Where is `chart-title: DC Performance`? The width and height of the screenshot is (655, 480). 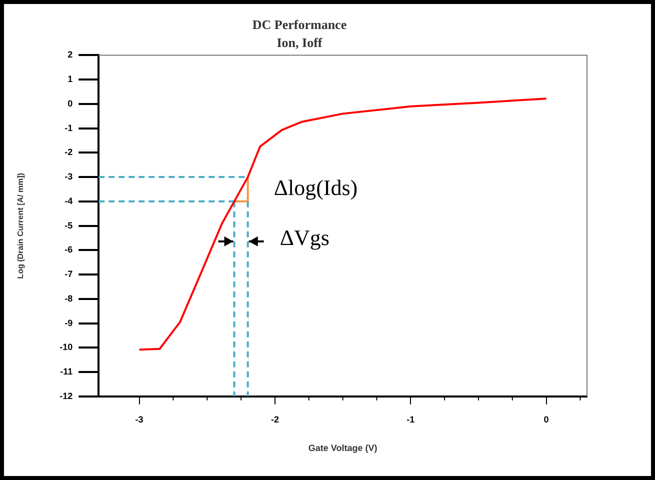
chart-title: DC Performance is located at coordinates (299, 24).